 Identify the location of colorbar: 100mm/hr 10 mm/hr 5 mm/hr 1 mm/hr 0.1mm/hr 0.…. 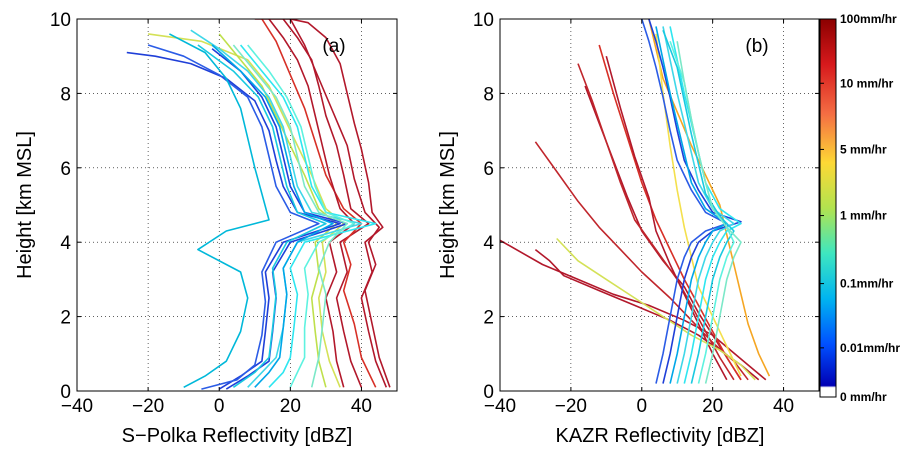
(859, 208).